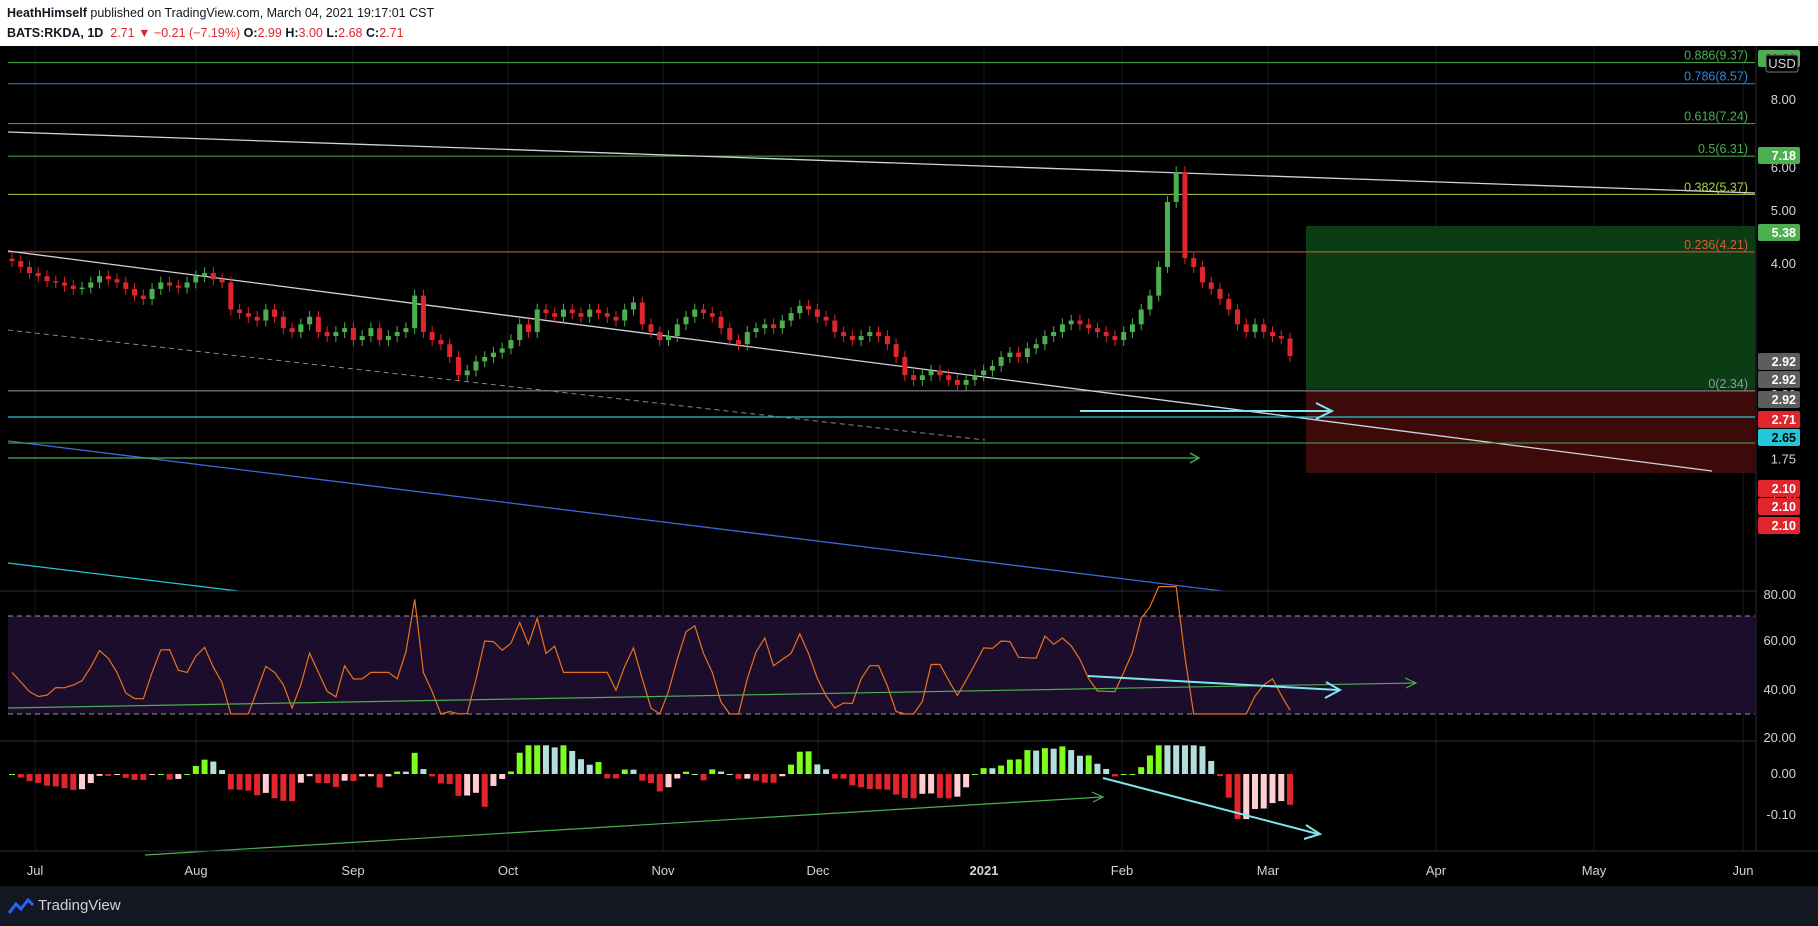 This screenshot has height=926, width=1818. Describe the element at coordinates (496, 385) in the screenshot. I see `dashed-support-line` at that location.